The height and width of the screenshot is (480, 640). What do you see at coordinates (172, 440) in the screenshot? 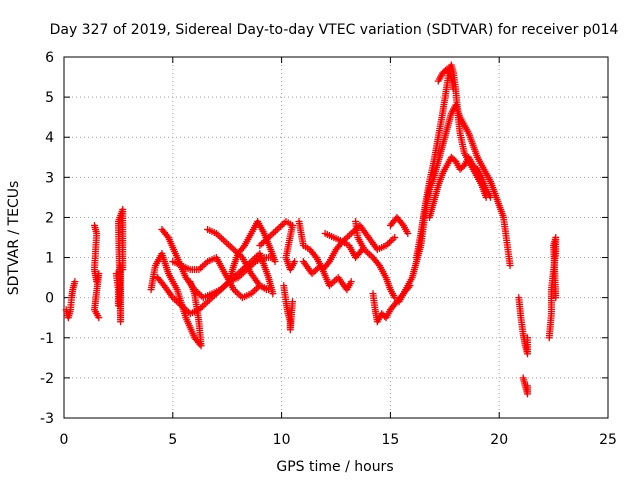
I see `x-tick-label: 5` at bounding box center [172, 440].